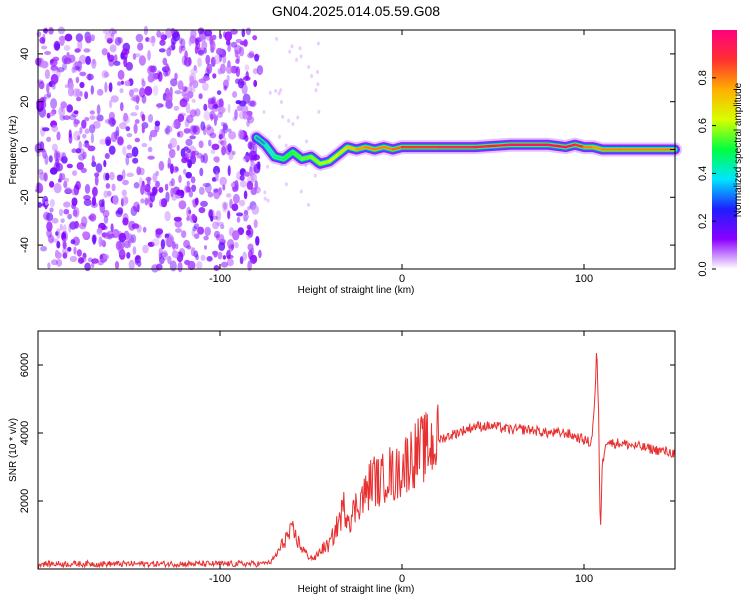 The width and height of the screenshot is (750, 600). What do you see at coordinates (356, 589) in the screenshot?
I see `snr-xlabel: Height of straight line (km)` at bounding box center [356, 589].